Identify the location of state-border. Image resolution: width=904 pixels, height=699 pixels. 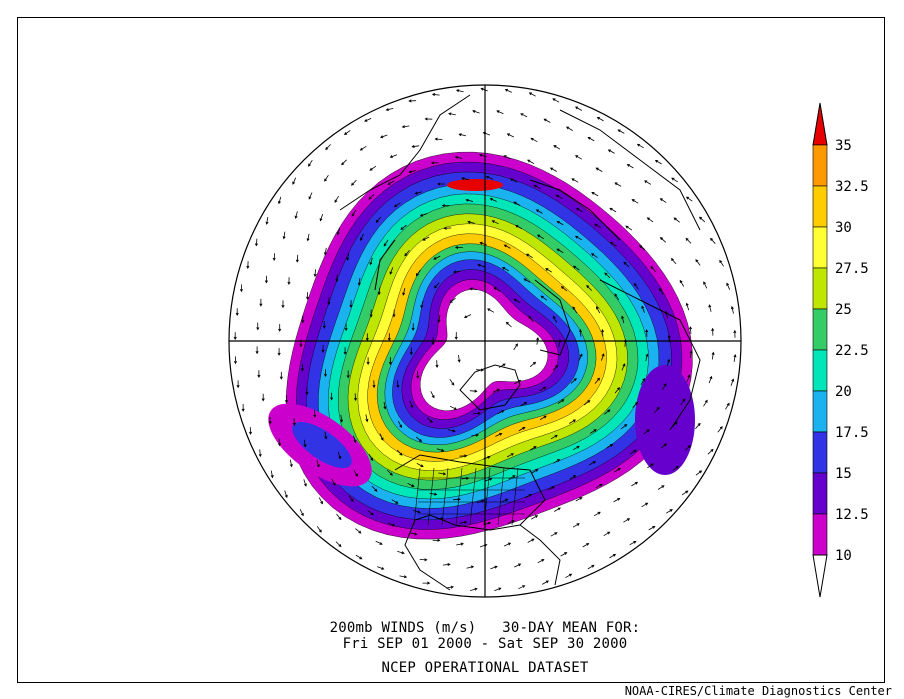
(515, 496).